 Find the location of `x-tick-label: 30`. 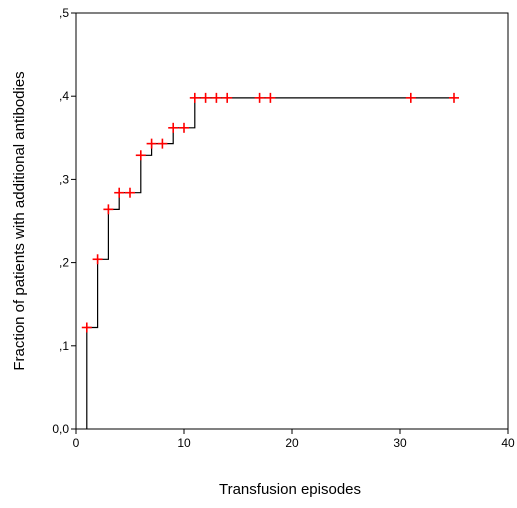

x-tick-label: 30 is located at coordinates (400, 443).